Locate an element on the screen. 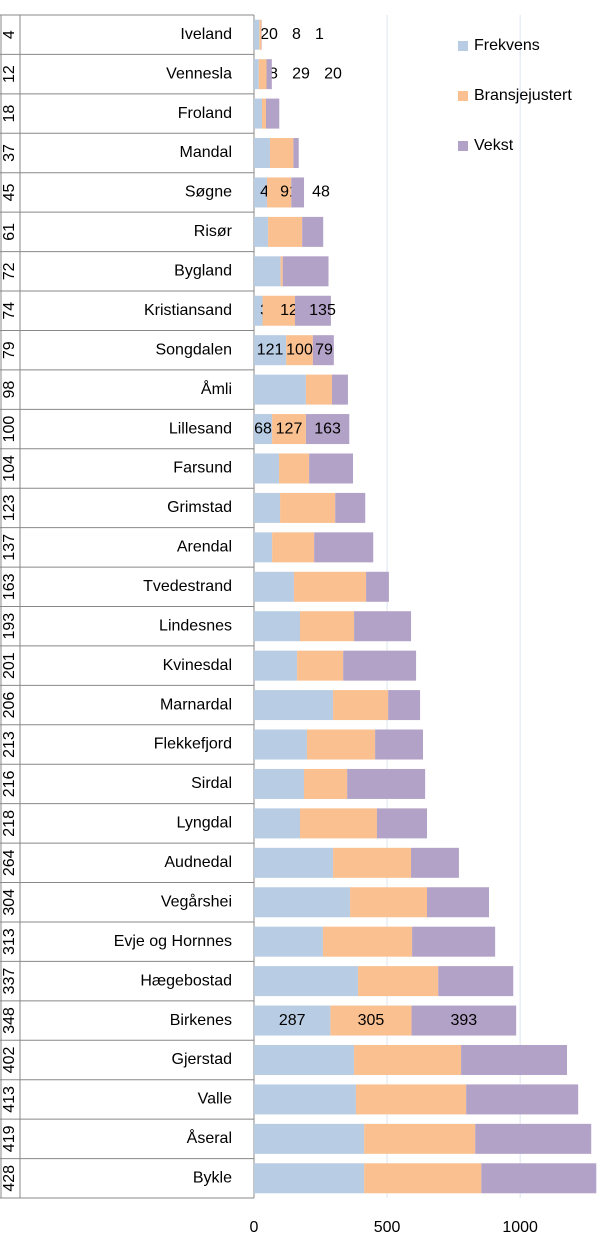 The image size is (607, 1243). rank-label: 313 is located at coordinates (9, 941).